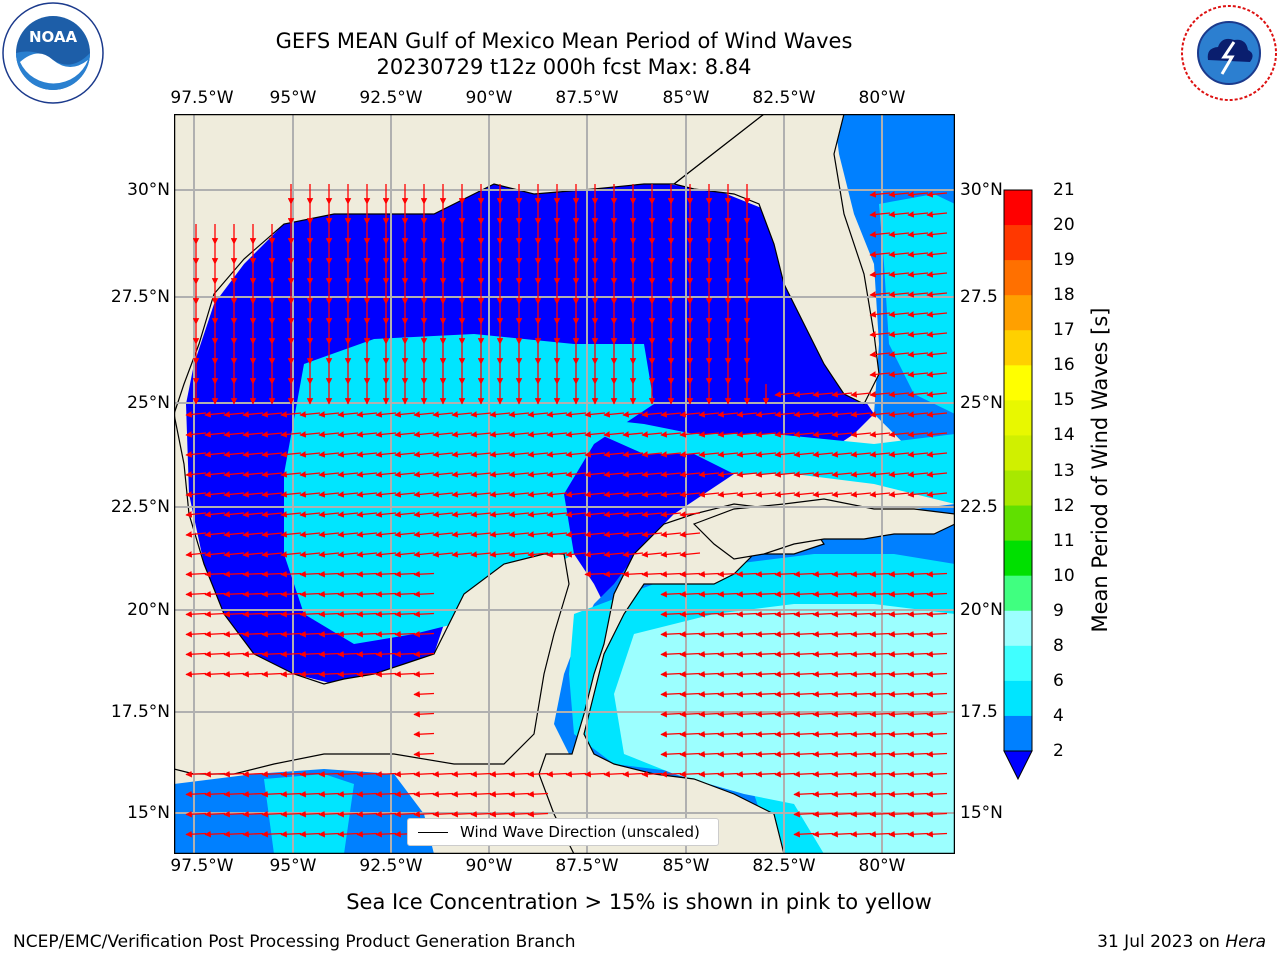  Describe the element at coordinates (293, 98) in the screenshot. I see `lon-tick-label: 95°W` at that location.